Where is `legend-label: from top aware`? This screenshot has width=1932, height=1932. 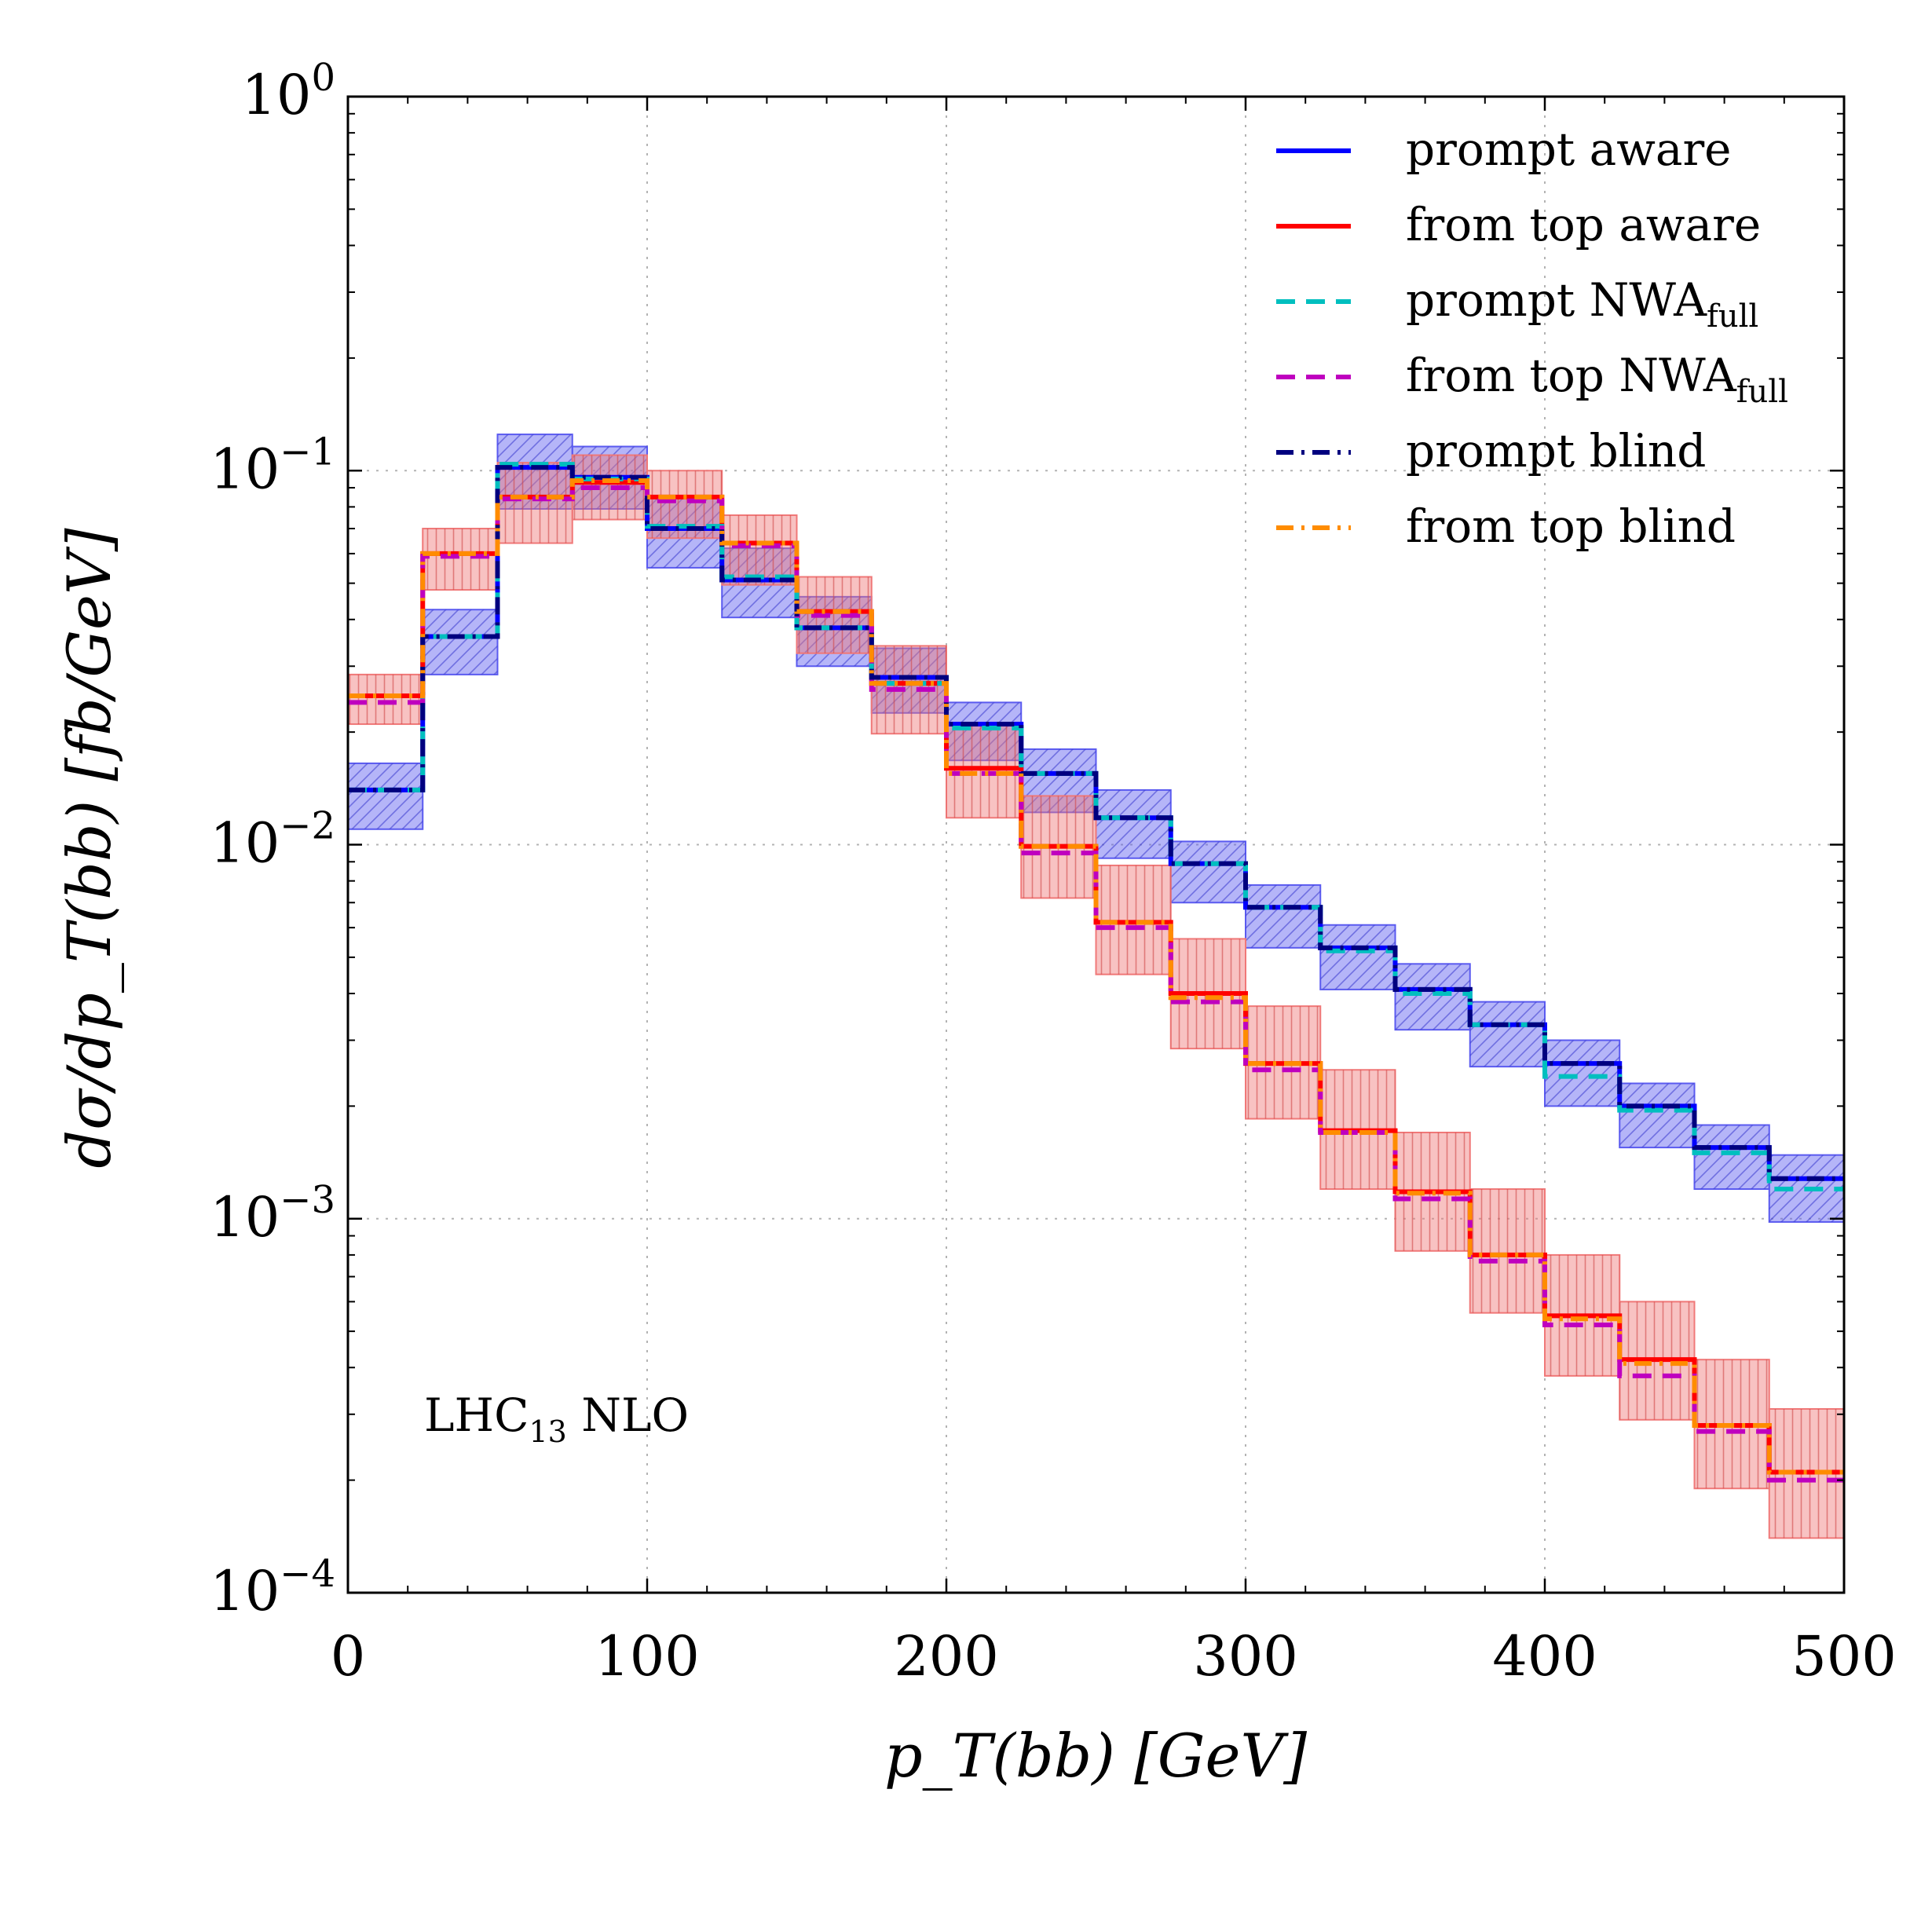 legend-label: from top aware is located at coordinates (1583, 224).